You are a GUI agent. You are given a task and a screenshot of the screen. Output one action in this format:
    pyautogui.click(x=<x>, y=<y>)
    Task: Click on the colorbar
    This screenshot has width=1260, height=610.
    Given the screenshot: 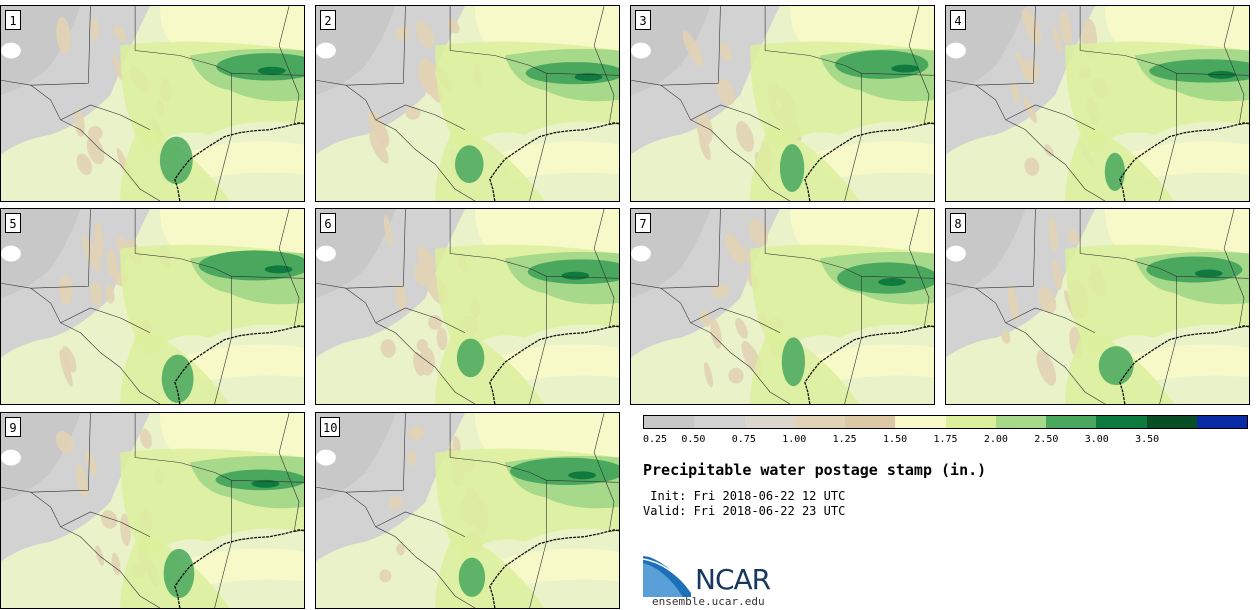 What is the action you would take?
    pyautogui.click(x=945, y=422)
    